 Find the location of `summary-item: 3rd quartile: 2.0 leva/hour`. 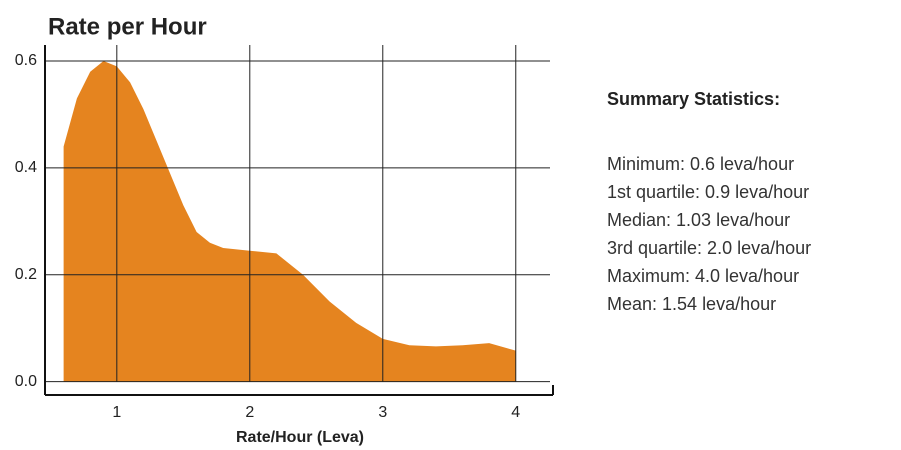

summary-item: 3rd quartile: 2.0 leva/hour is located at coordinates (709, 248).